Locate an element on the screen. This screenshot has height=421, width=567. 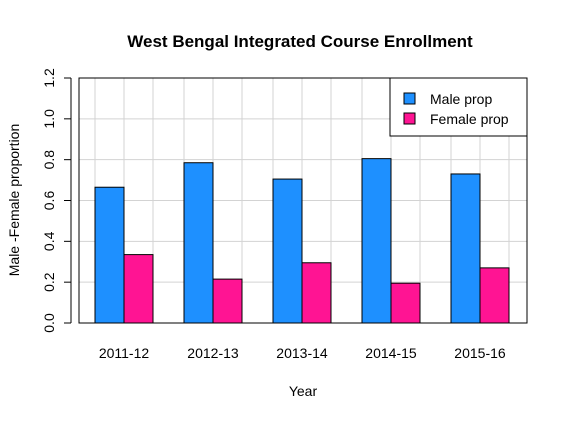
x-tick-label: 2011-12 is located at coordinates (124, 353).